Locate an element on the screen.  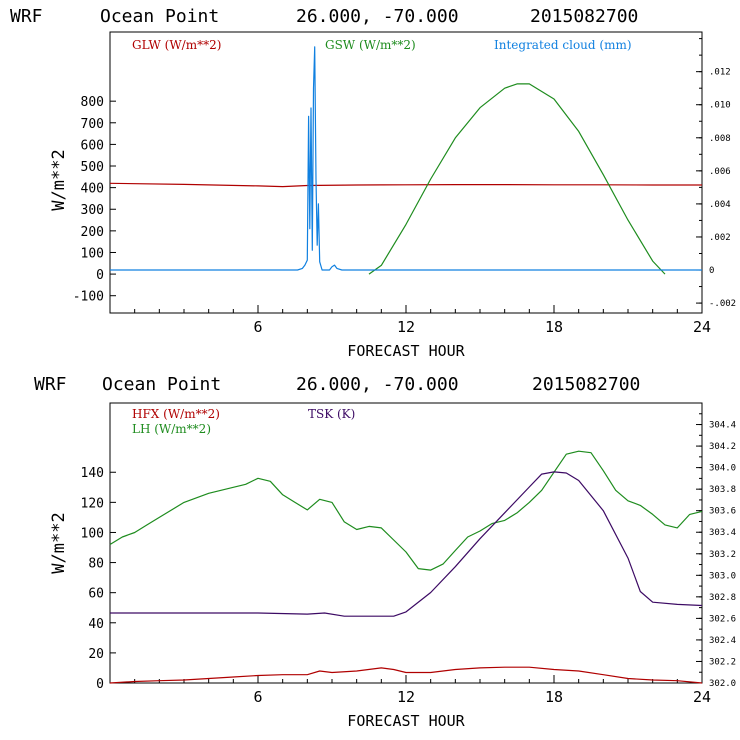
top-xtick-label: 6 is located at coordinates (257, 327).